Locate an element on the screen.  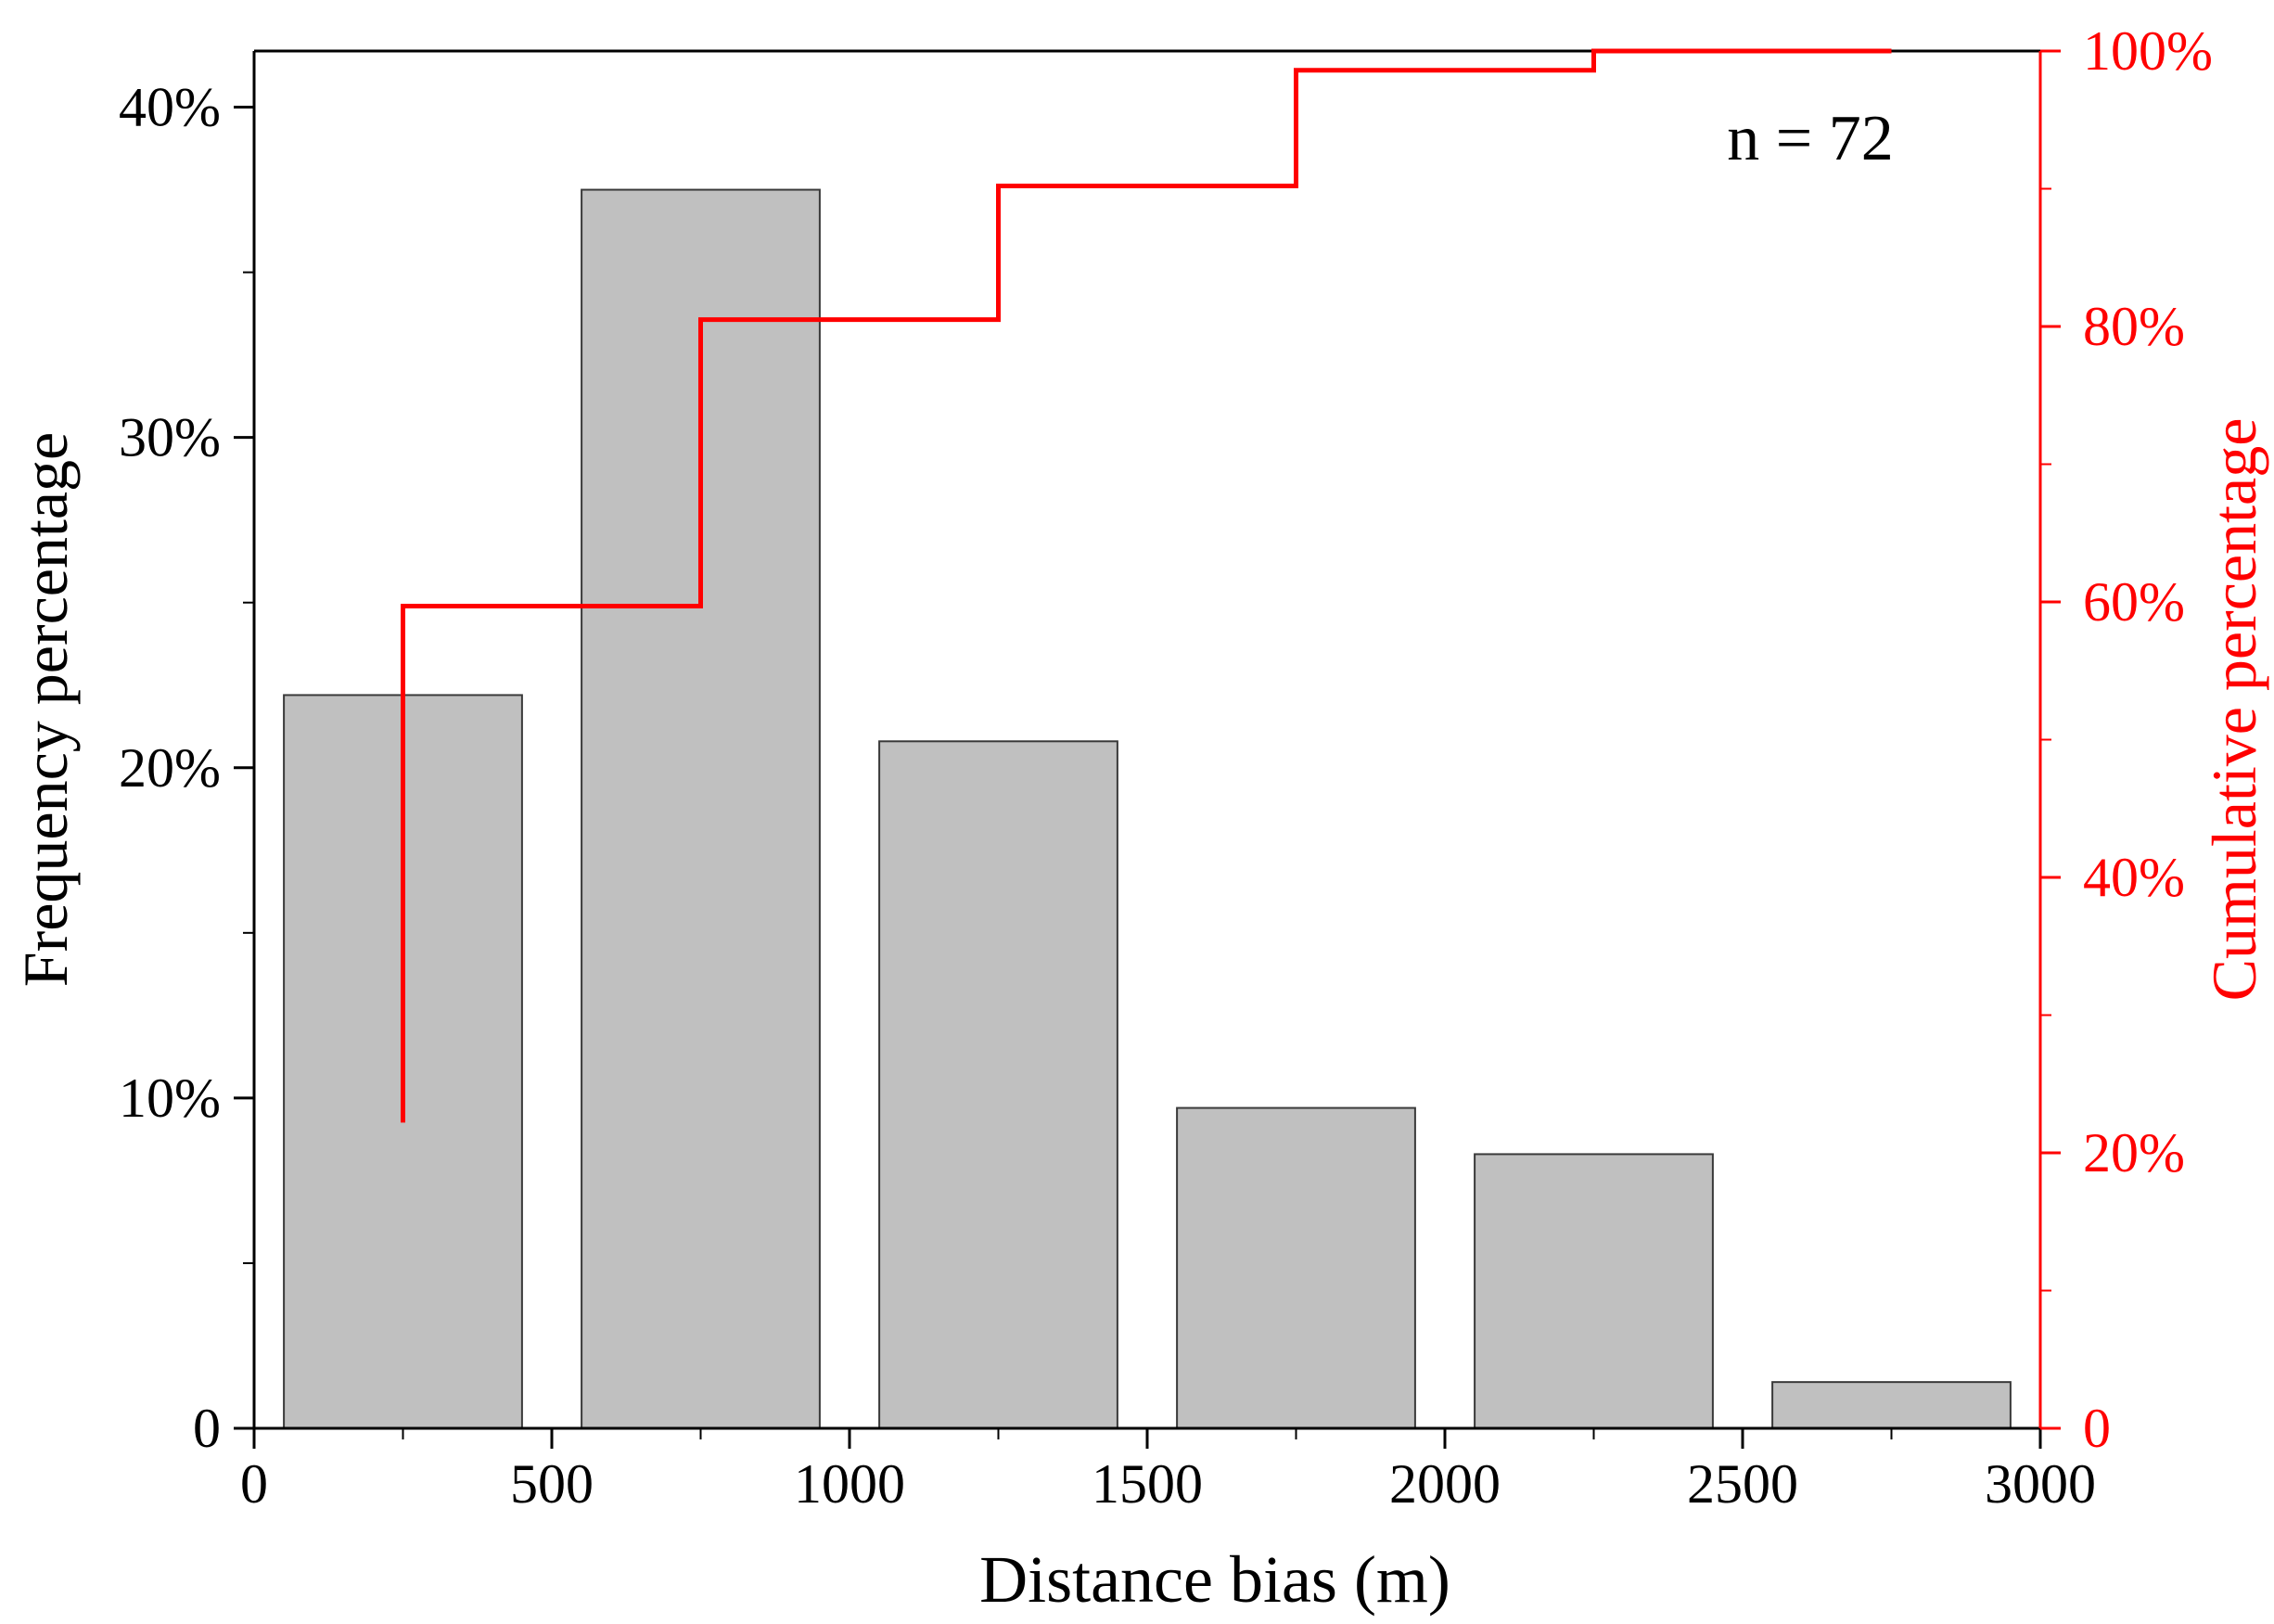
y-left-tick-label: 30% is located at coordinates (170, 437).